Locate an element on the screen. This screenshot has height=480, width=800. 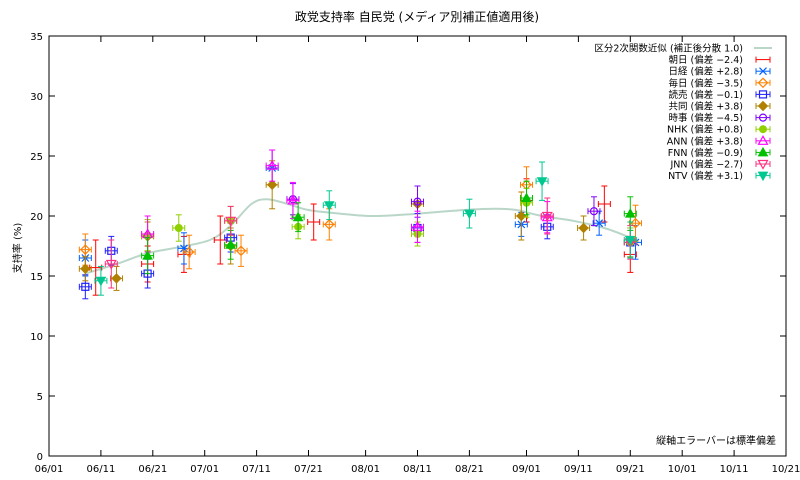
fit-curve-layer is located at coordinates (358, 236).